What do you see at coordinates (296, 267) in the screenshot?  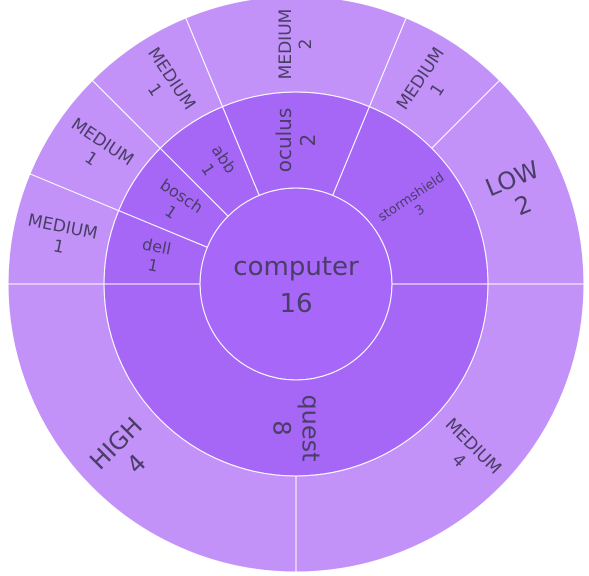 I see `root-name-text: computer` at bounding box center [296, 267].